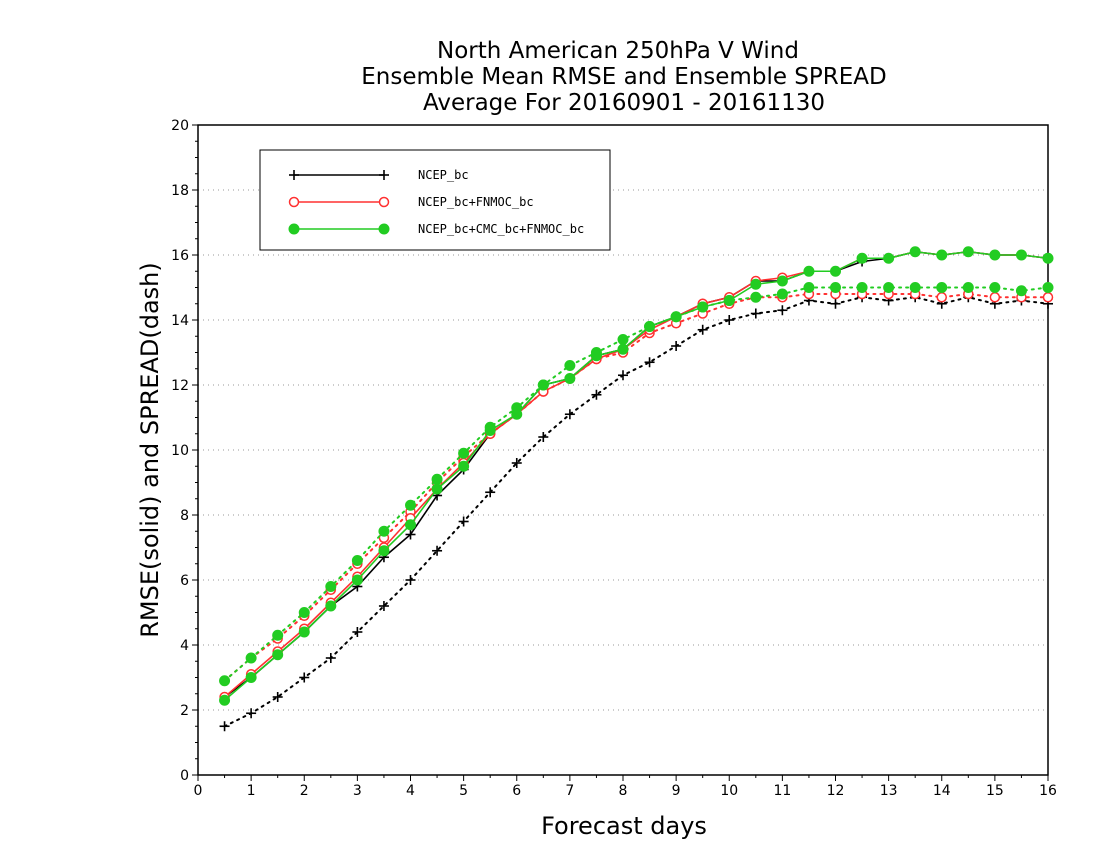 The width and height of the screenshot is (1100, 850). Describe the element at coordinates (180, 191) in the screenshot. I see `y-tick-label-18: 18` at that location.